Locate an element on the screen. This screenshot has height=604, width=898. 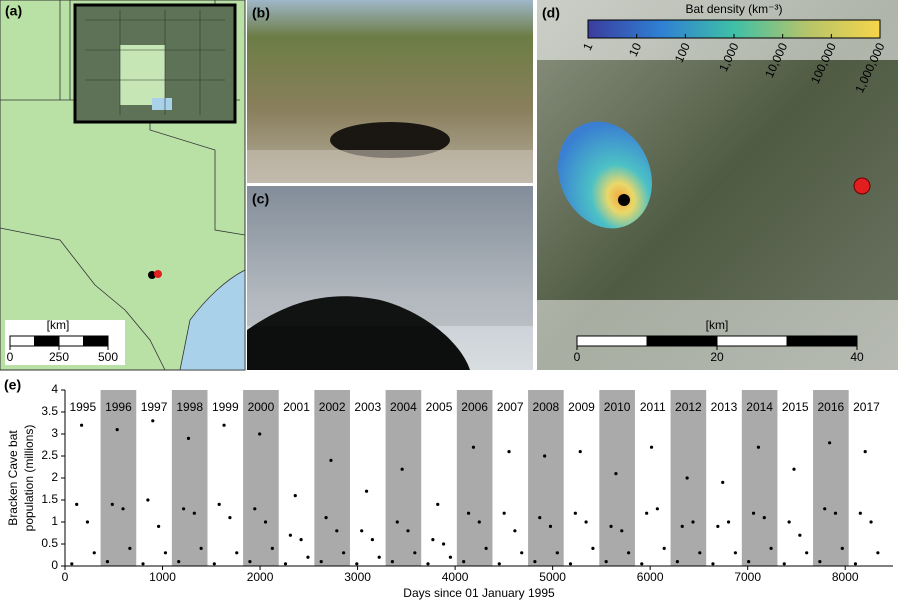
year-label: 2003 is located at coordinates (367, 407).